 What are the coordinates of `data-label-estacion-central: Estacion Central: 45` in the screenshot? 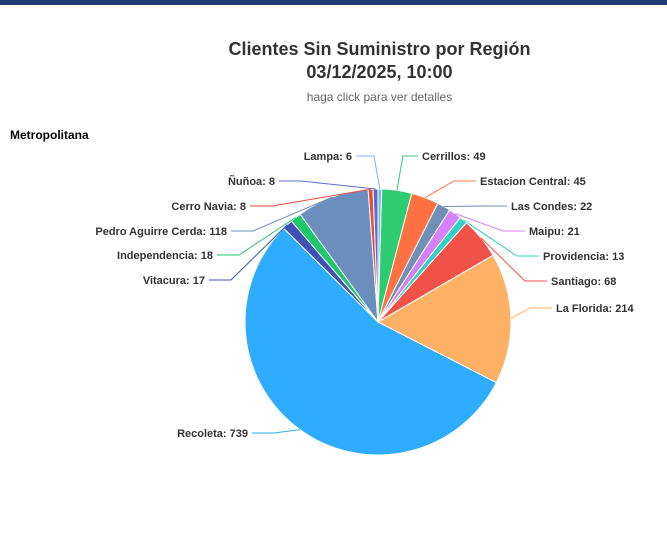 It's located at (533, 182).